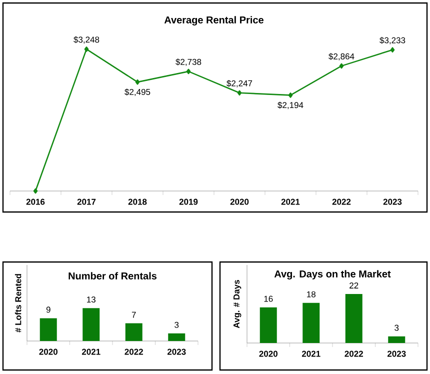 The width and height of the screenshot is (430, 374). Describe the element at coordinates (112, 276) in the screenshot. I see `text: Number of Rentals` at that location.